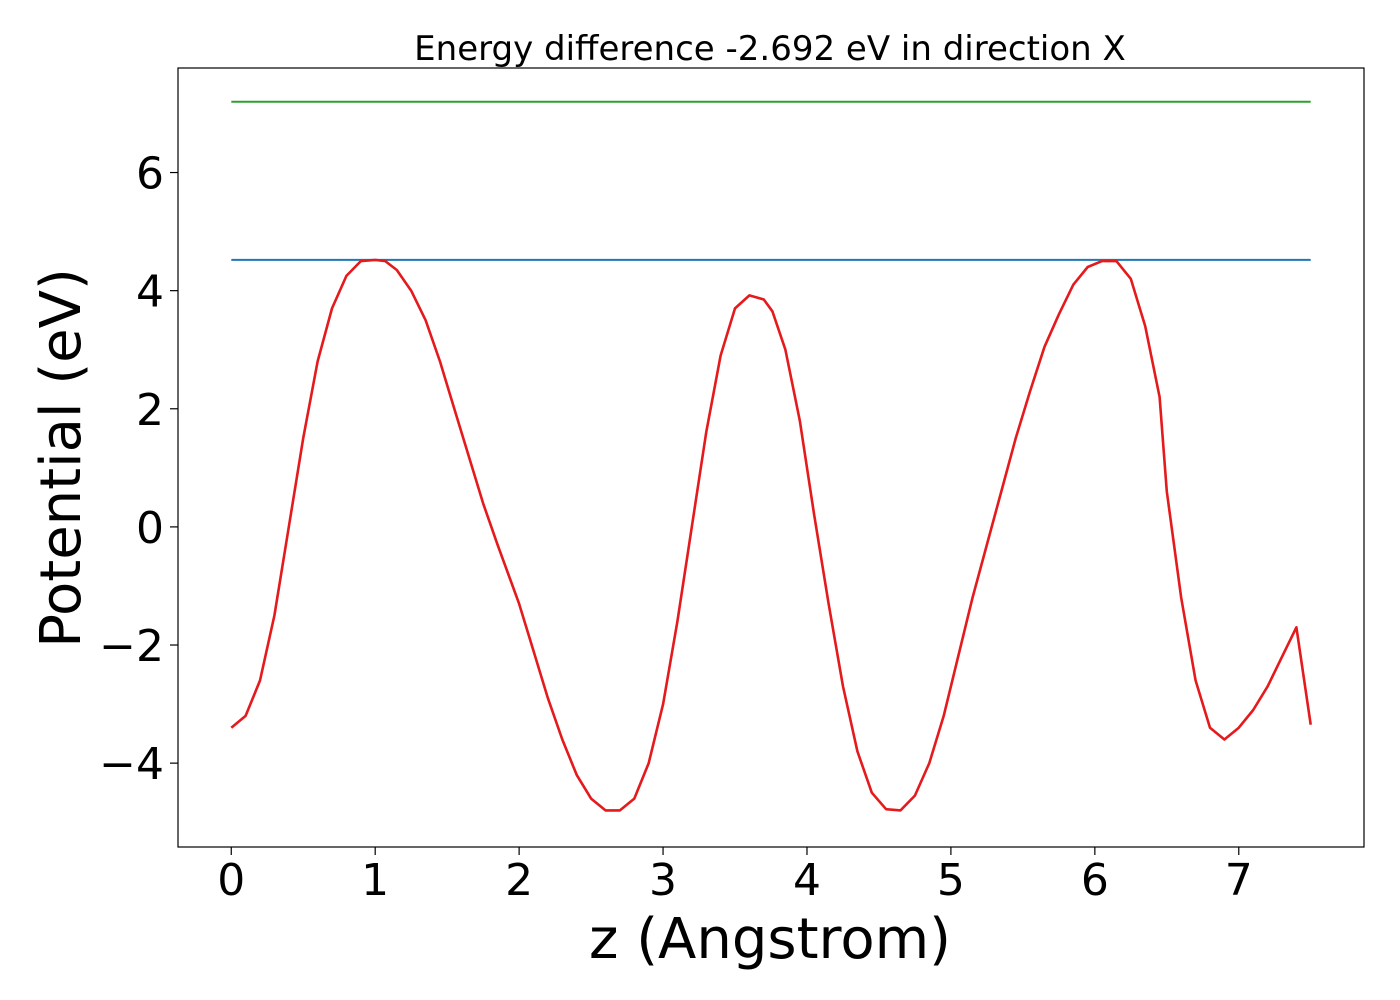 This screenshot has height=1000, width=1400. Describe the element at coordinates (1239, 880) in the screenshot. I see `x-tick-label-7: 7` at that location.